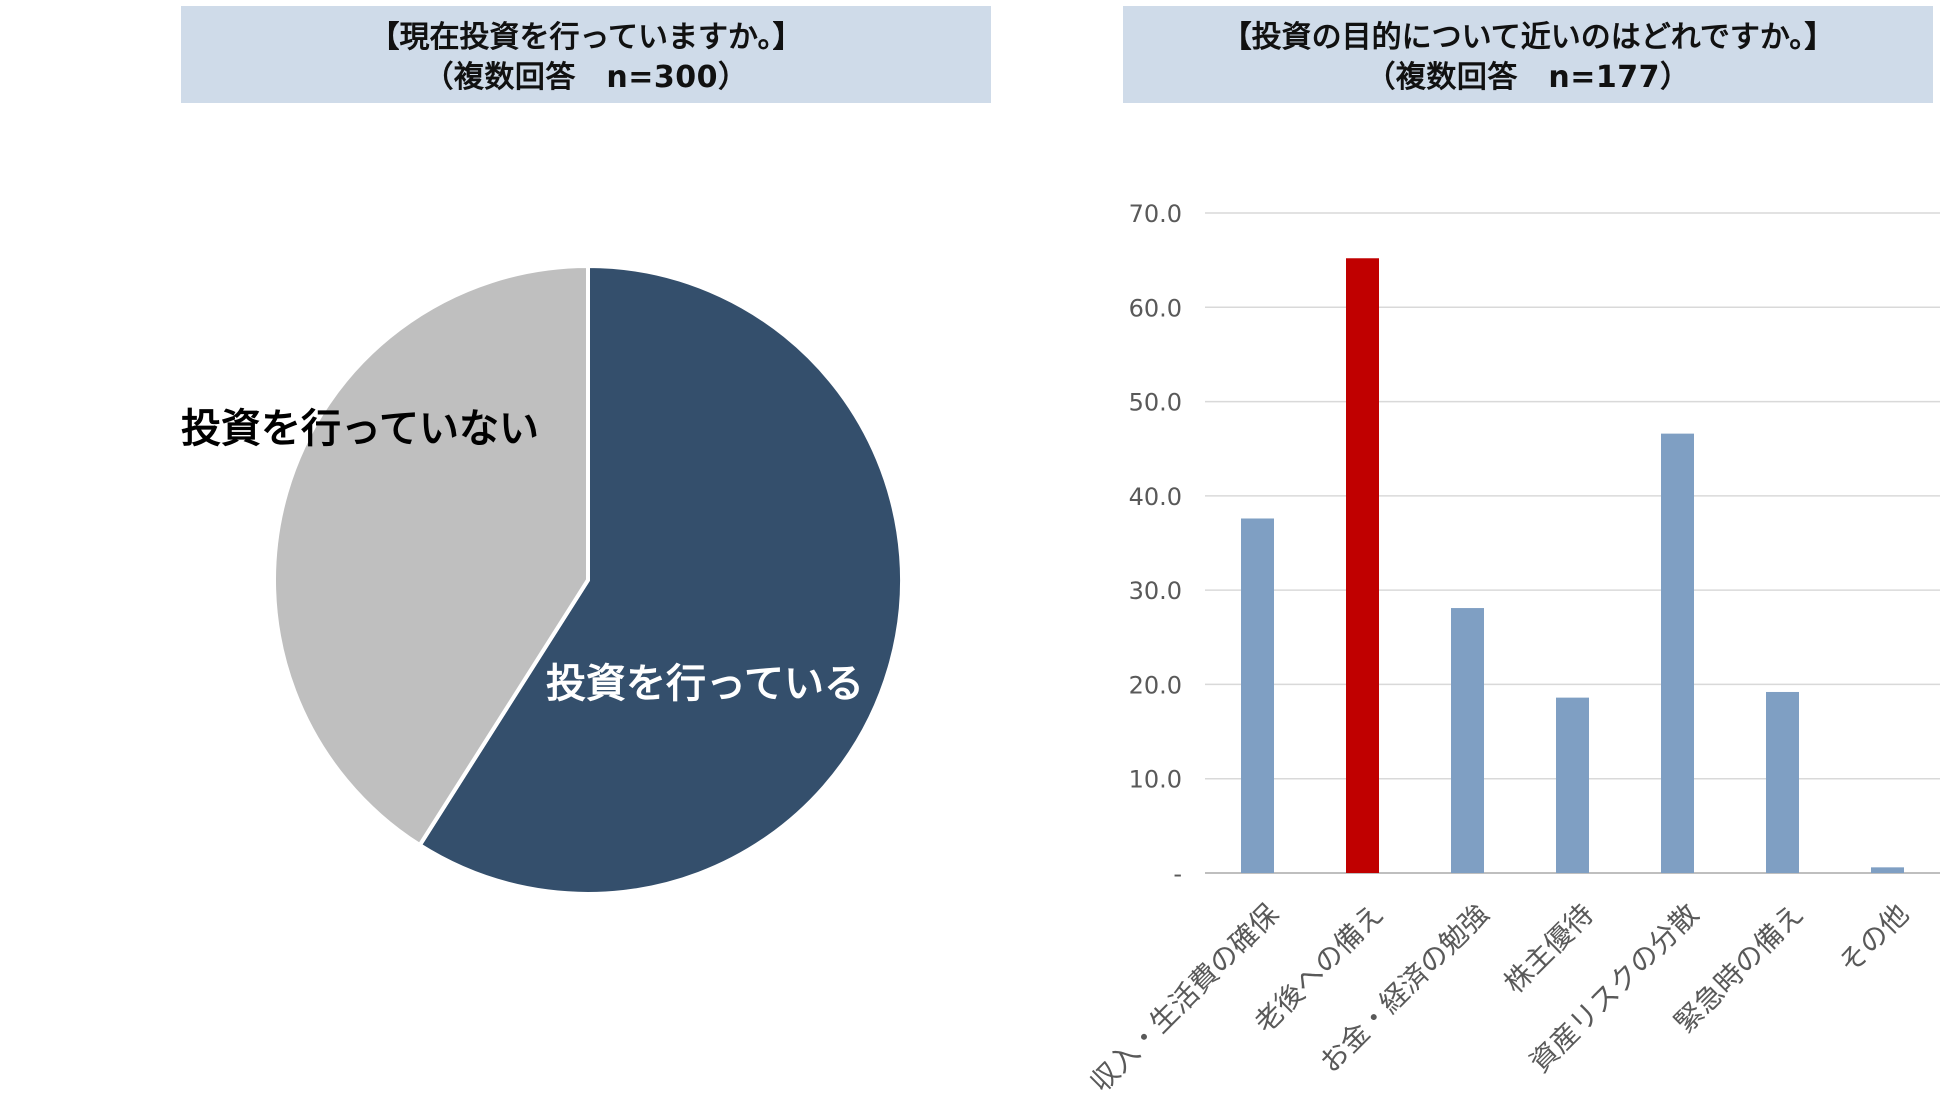 This screenshot has height=1103, width=1950. I want to click on pie-title-line-1: 【現在投資を行っていますか。】, so click(586, 37).